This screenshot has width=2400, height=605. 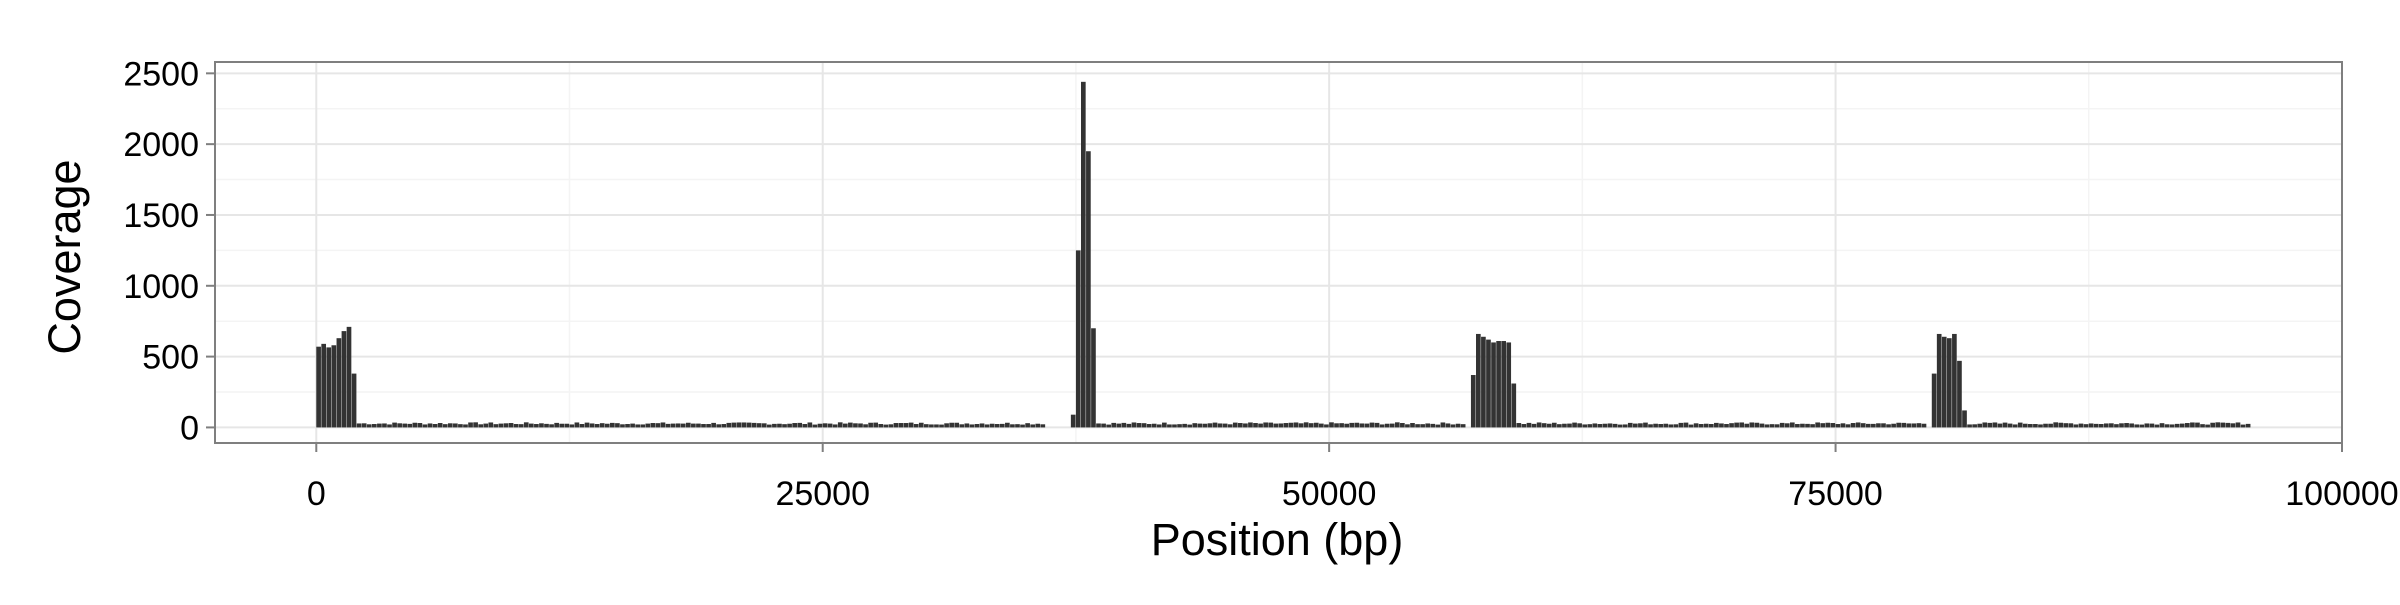 I want to click on y-tick-label: 2500, so click(x=161, y=74).